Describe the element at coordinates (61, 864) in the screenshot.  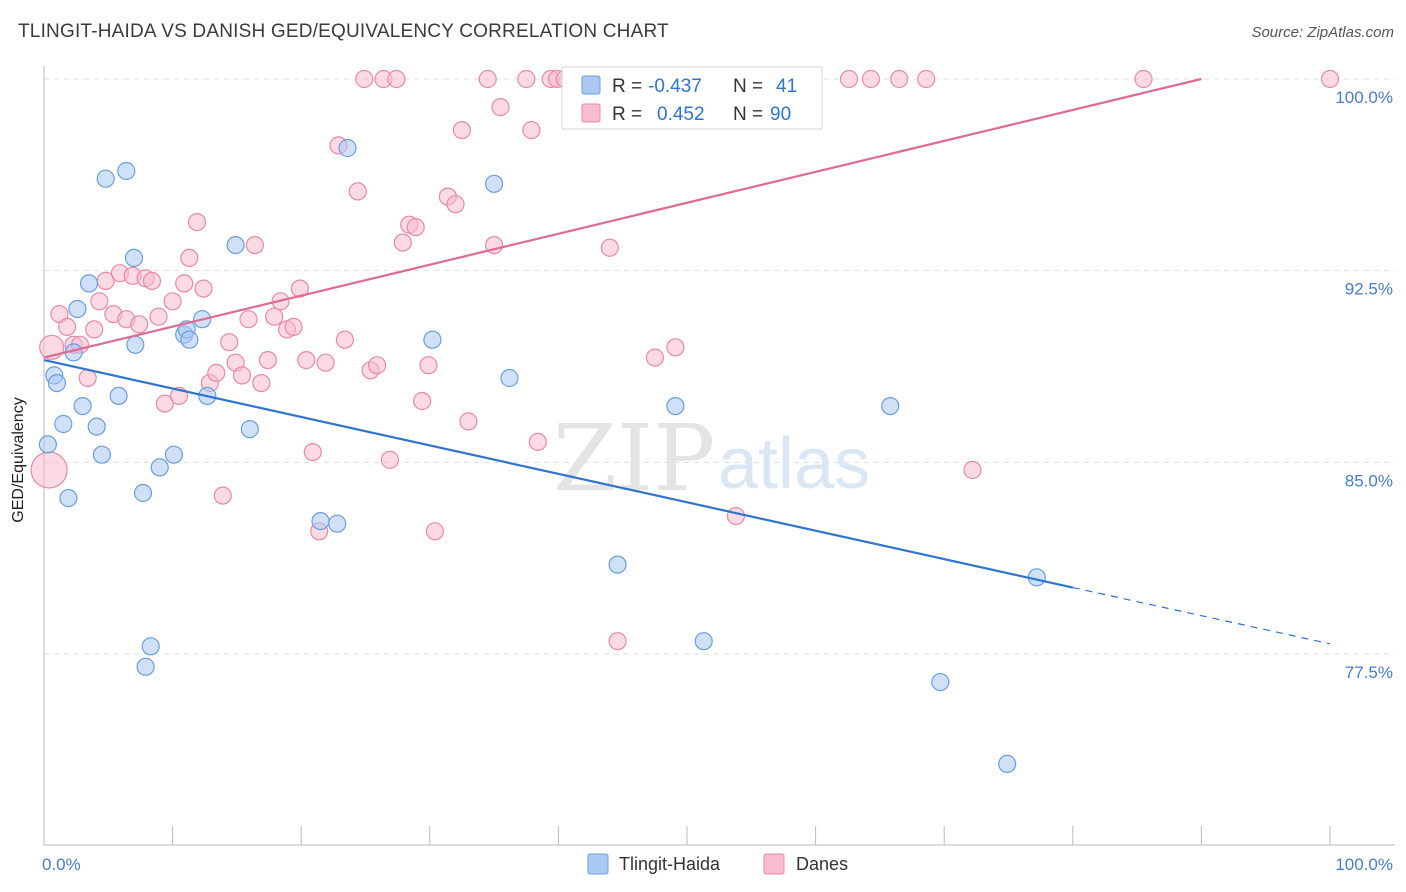
I see `x-tick-label: 0.0%` at that location.